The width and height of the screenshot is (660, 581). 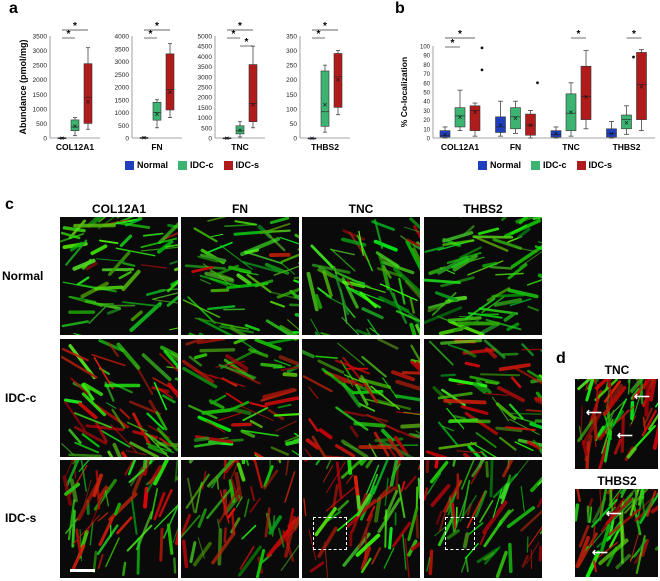 I want to click on legend-item-idc-s: IDC-s, so click(x=594, y=165).